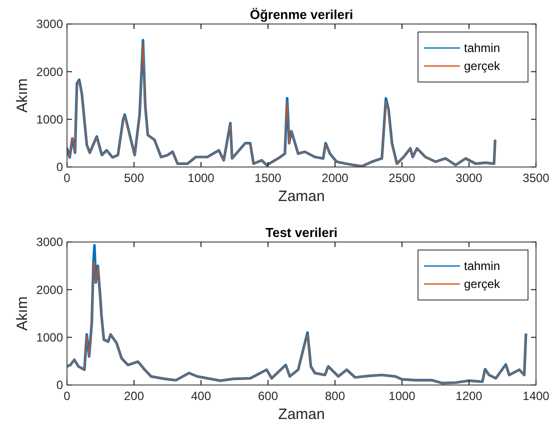 The width and height of the screenshot is (552, 433). What do you see at coordinates (134, 178) in the screenshot?
I see `x-tick-label: 500` at bounding box center [134, 178].